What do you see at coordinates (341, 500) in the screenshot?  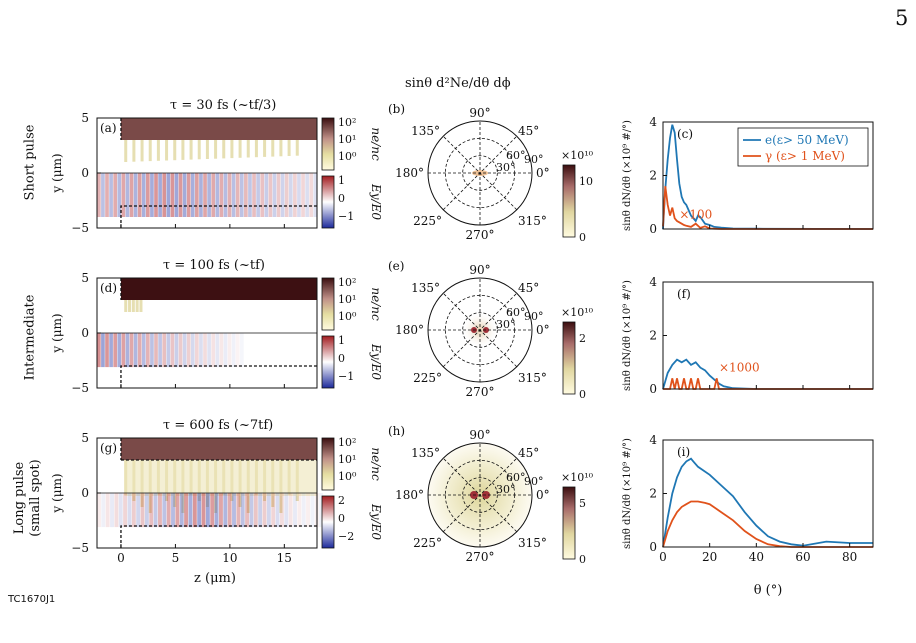 I see `field-tick-label: 2` at bounding box center [341, 500].